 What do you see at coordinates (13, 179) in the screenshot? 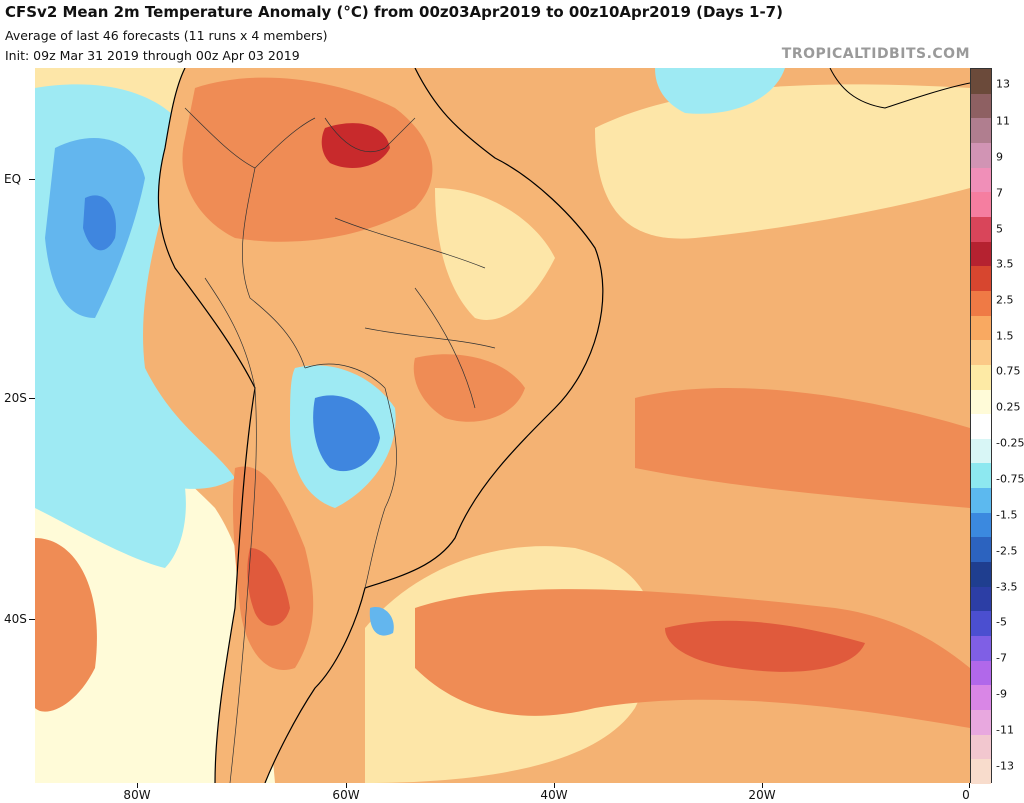
I see `lat-label-eq: EQ` at bounding box center [13, 179].